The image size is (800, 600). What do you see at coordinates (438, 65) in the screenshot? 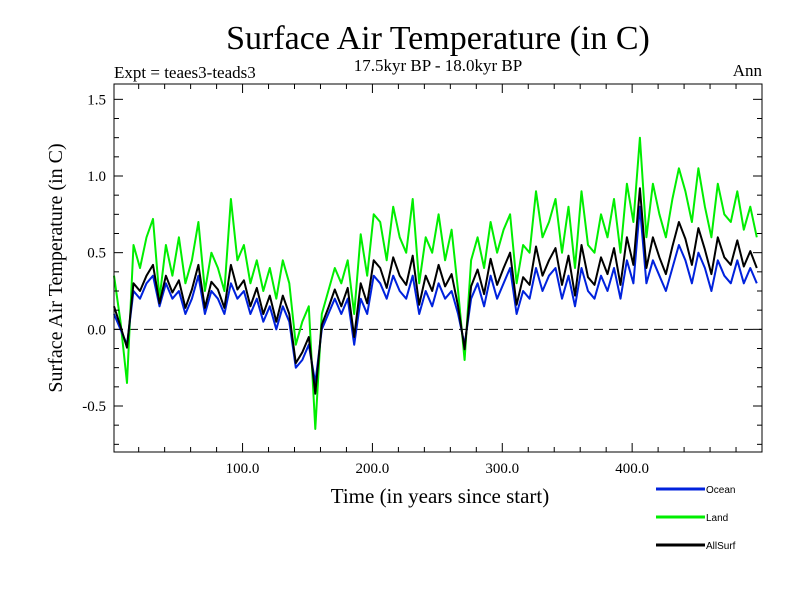
I see `chart-subtitle: 17.5kyr BP - 18.0kyr BP` at bounding box center [438, 65].